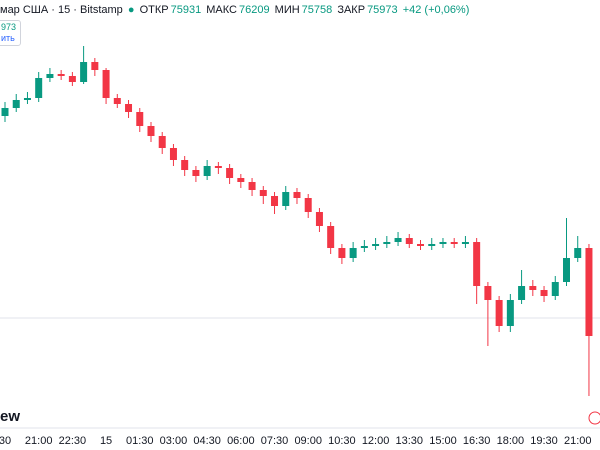 The width and height of the screenshot is (600, 450). Describe the element at coordinates (436, 10) in the screenshot. I see `change: +42 (+0,06%)` at that location.